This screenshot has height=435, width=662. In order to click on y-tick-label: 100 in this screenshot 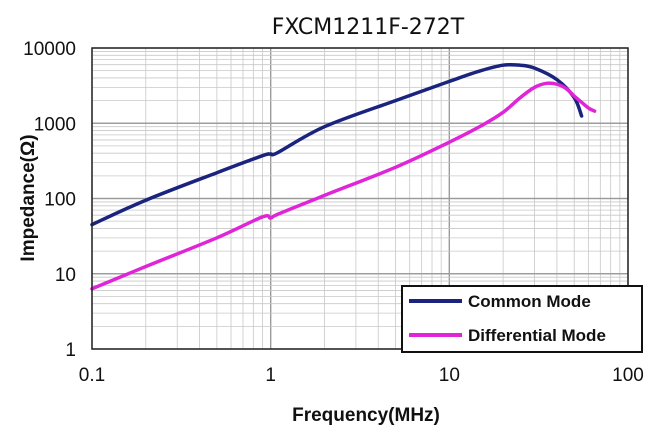, I will do `click(60, 200)`.